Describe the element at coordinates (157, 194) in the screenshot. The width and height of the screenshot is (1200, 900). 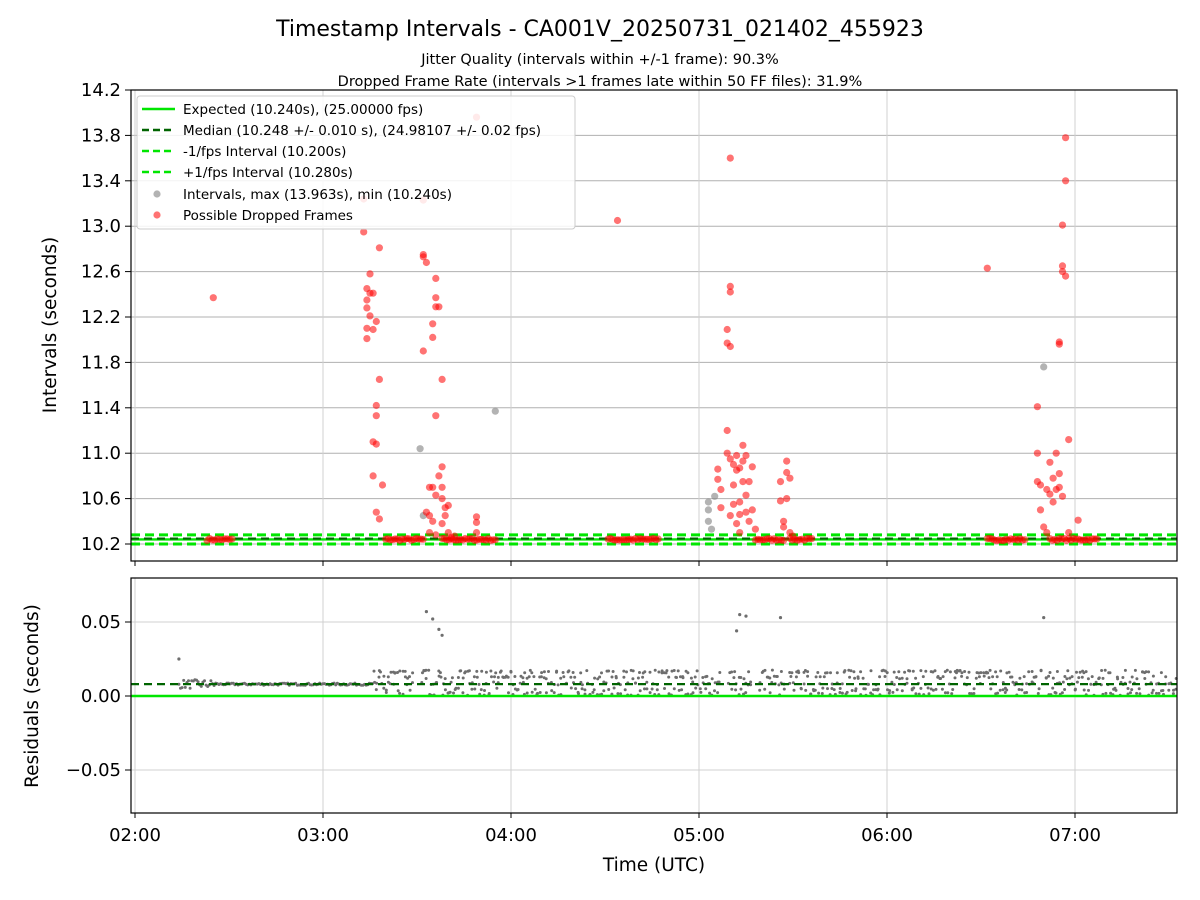
I see `legend-intervals-swatch` at that location.